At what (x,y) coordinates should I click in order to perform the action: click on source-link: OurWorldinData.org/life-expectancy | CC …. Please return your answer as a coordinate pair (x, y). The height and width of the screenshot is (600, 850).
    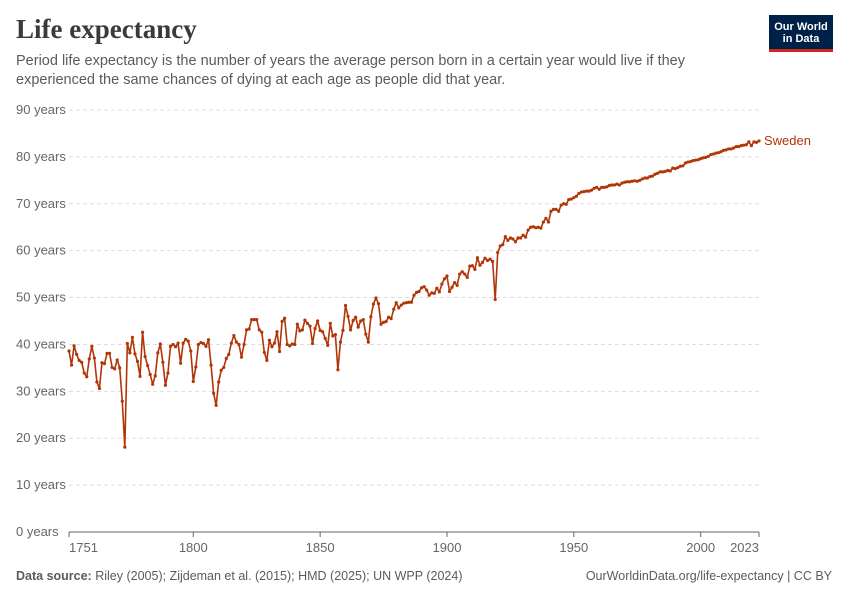
    Looking at the image, I should click on (708, 576).